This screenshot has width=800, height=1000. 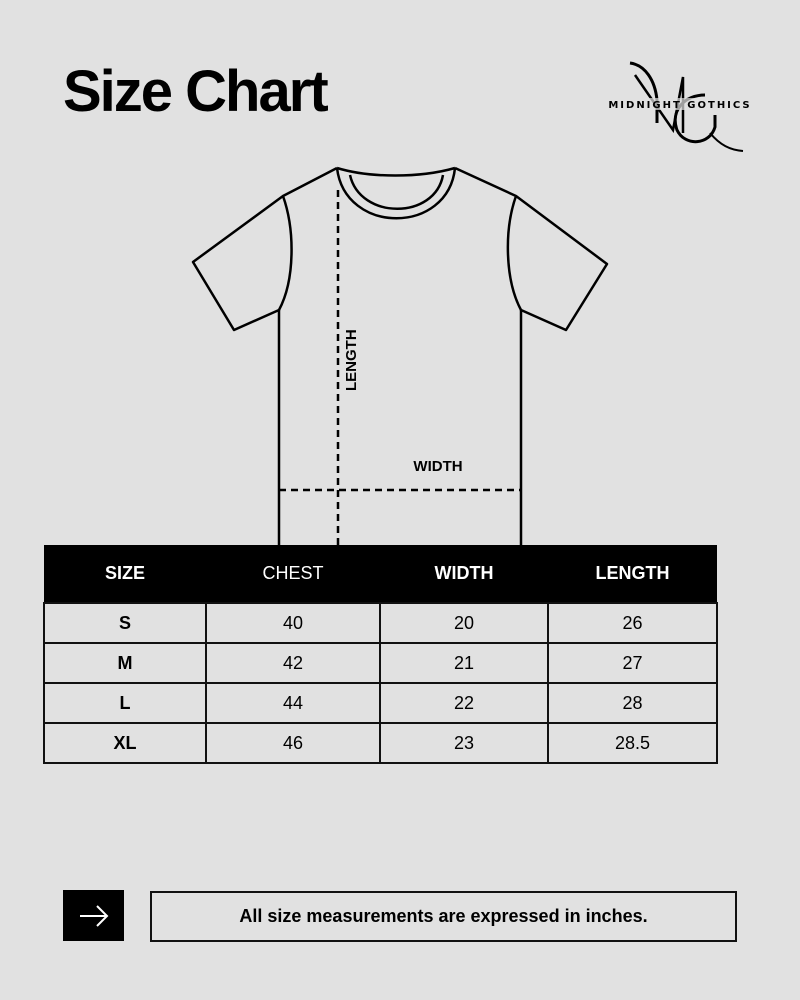 I want to click on size-cell: M, so click(x=125, y=663).